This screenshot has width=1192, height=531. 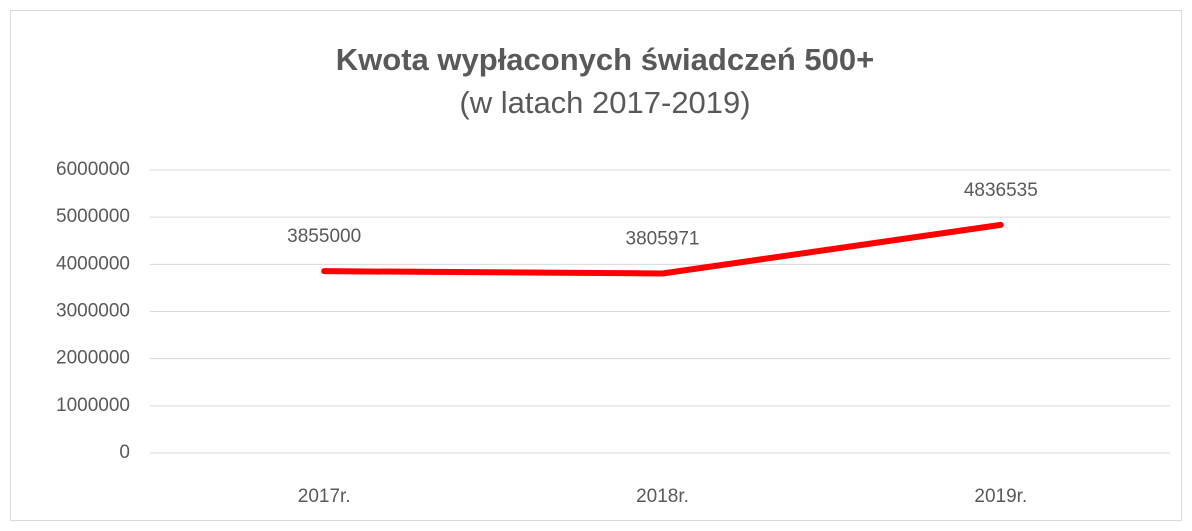 I want to click on y-tick-label: 5000000, so click(x=93, y=216).